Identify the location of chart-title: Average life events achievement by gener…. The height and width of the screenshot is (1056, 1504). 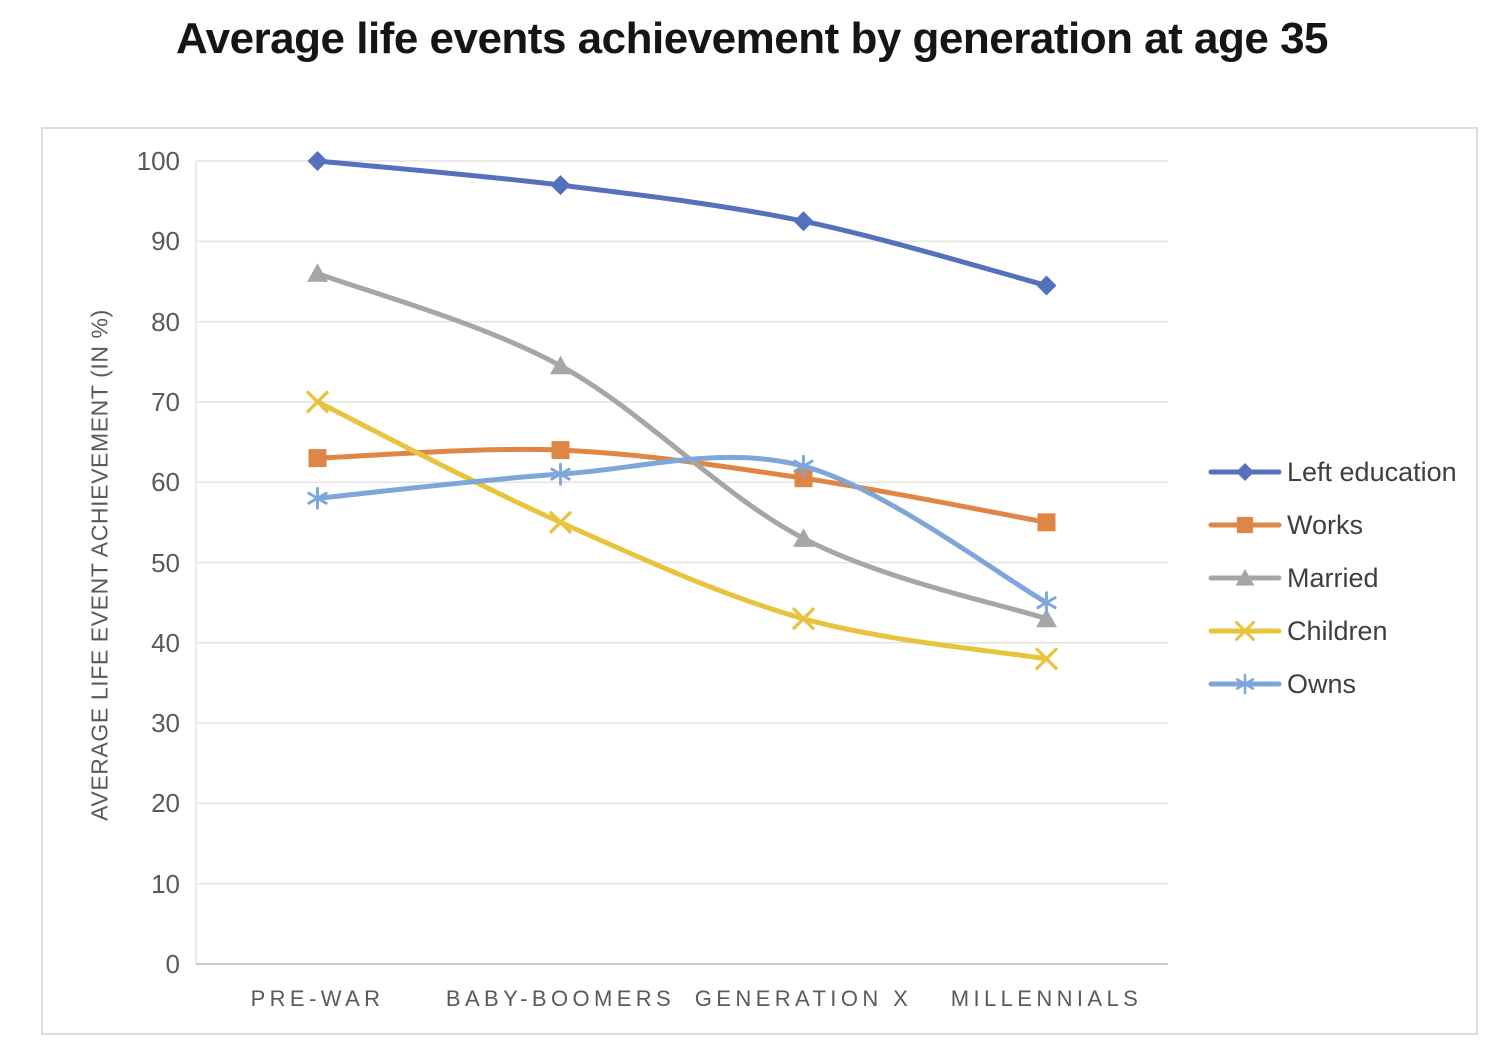
(752, 38).